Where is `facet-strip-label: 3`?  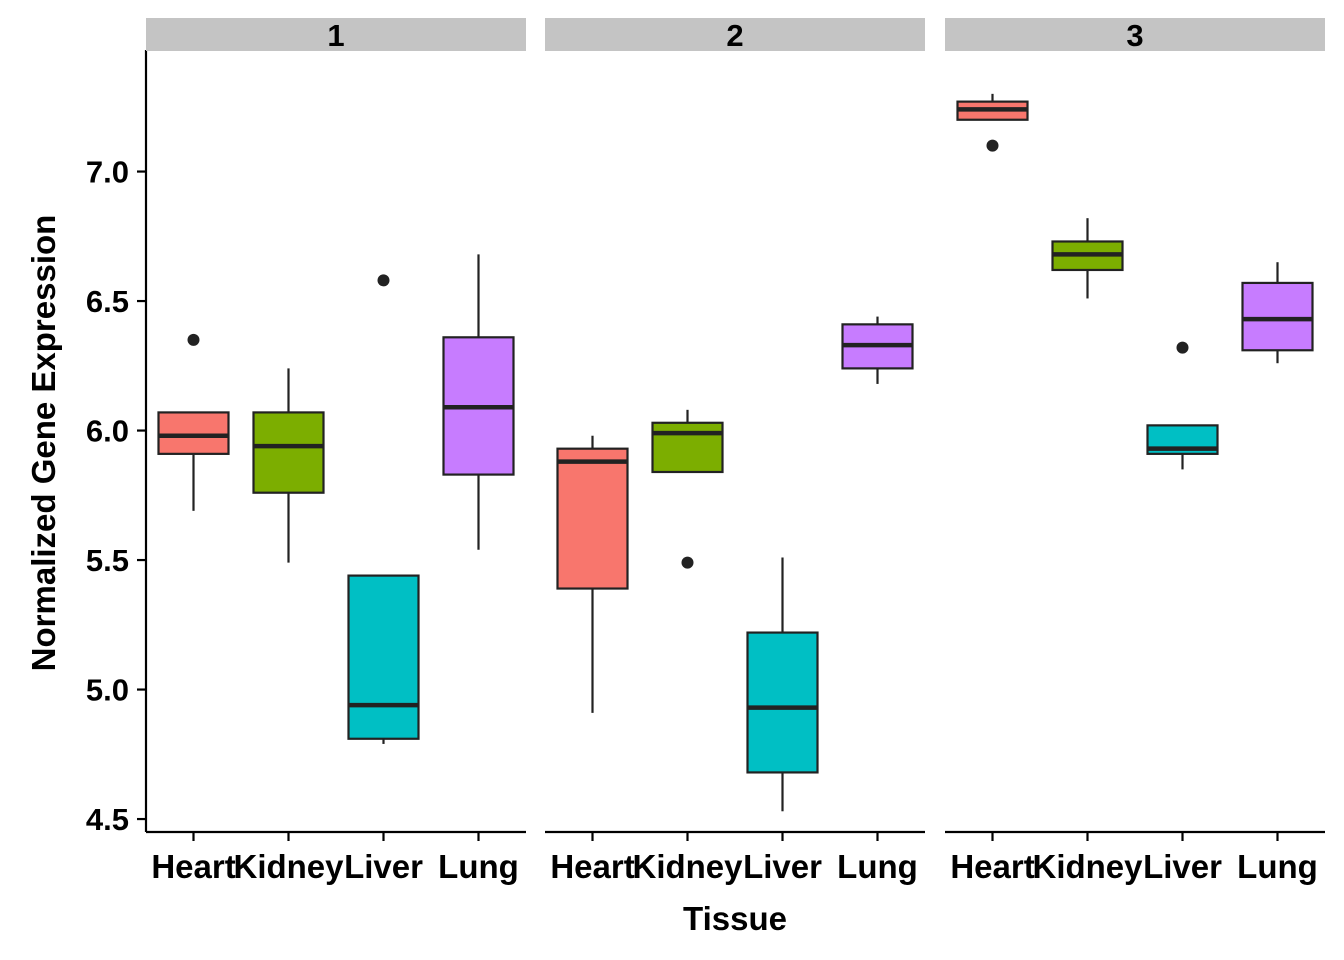
facet-strip-label: 3 is located at coordinates (1134, 35).